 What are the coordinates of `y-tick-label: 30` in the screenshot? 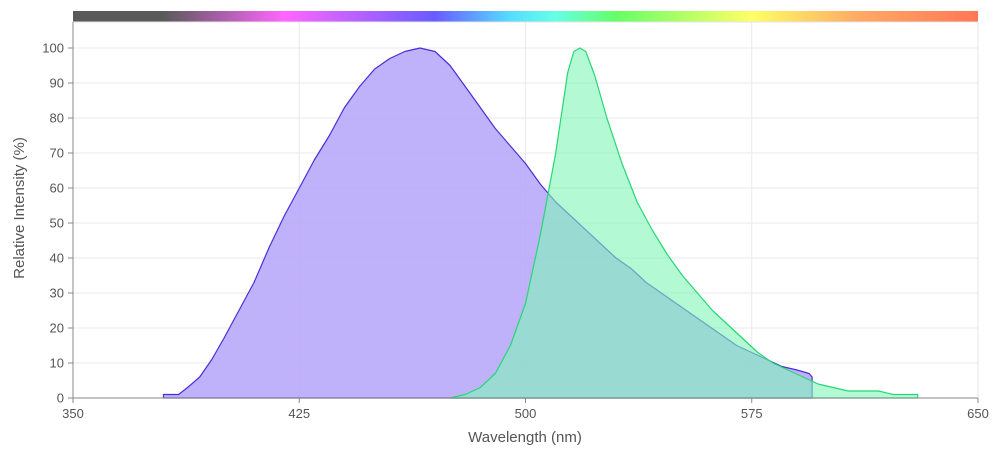 It's located at (57, 293).